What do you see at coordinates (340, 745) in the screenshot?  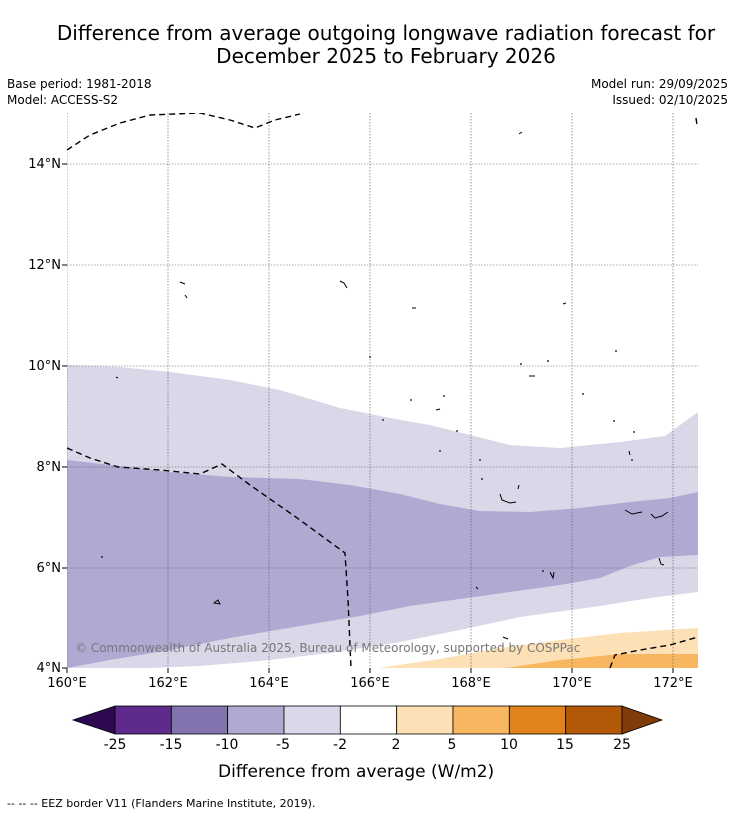 I see `colorbar-tick: -2` at bounding box center [340, 745].